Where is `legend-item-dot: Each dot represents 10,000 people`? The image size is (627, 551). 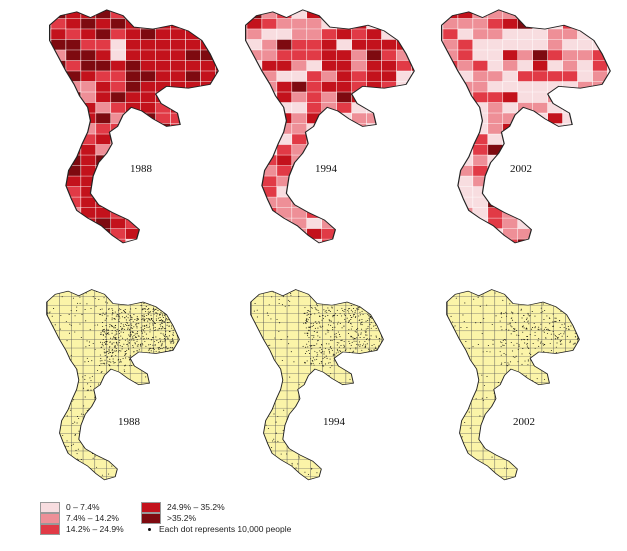 legend-item-dot: Each dot represents 10,000 people is located at coordinates (216, 529).